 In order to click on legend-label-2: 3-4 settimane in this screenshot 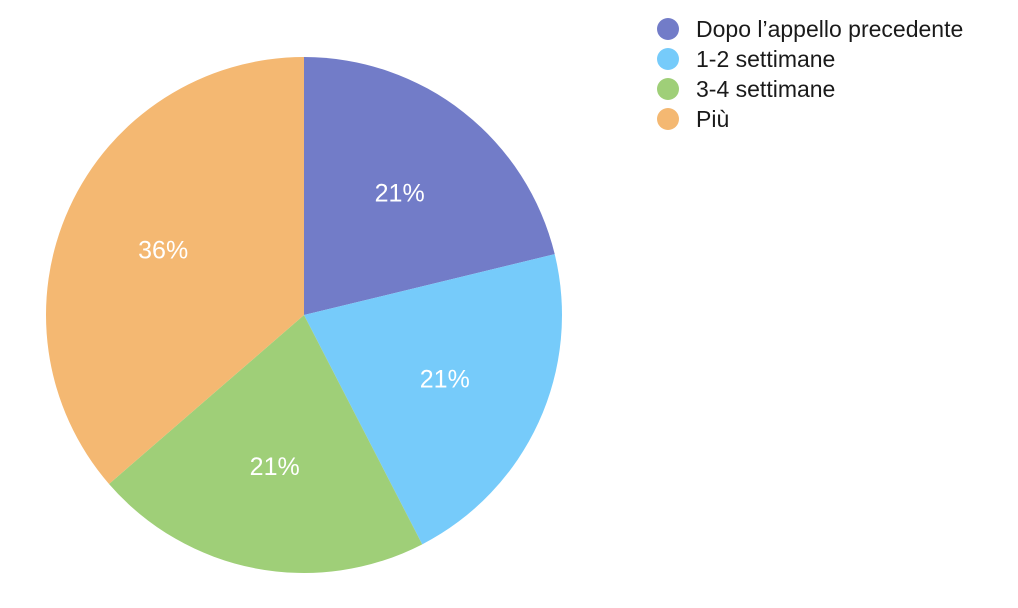, I will do `click(765, 89)`.